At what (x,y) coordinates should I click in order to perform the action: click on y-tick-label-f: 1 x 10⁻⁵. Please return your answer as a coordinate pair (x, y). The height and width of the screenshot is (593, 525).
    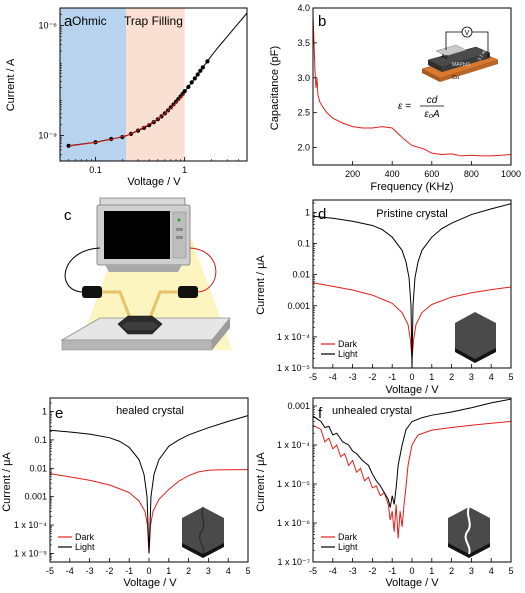
    Looking at the image, I should click on (293, 484).